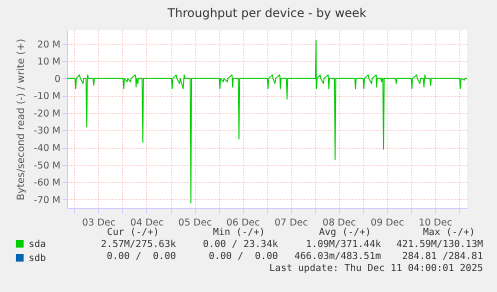 The width and height of the screenshot is (497, 292). Describe the element at coordinates (345, 232) in the screenshot. I see `text: Avg (-/+)` at that location.